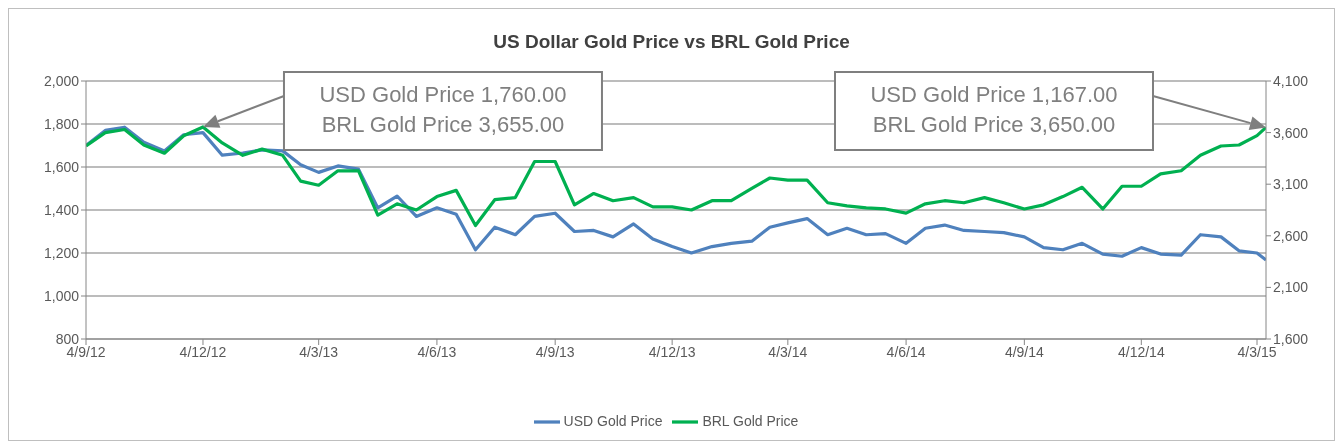 This screenshot has height=447, width=1343. I want to click on y2-tick-label: 2,600, so click(1291, 235).